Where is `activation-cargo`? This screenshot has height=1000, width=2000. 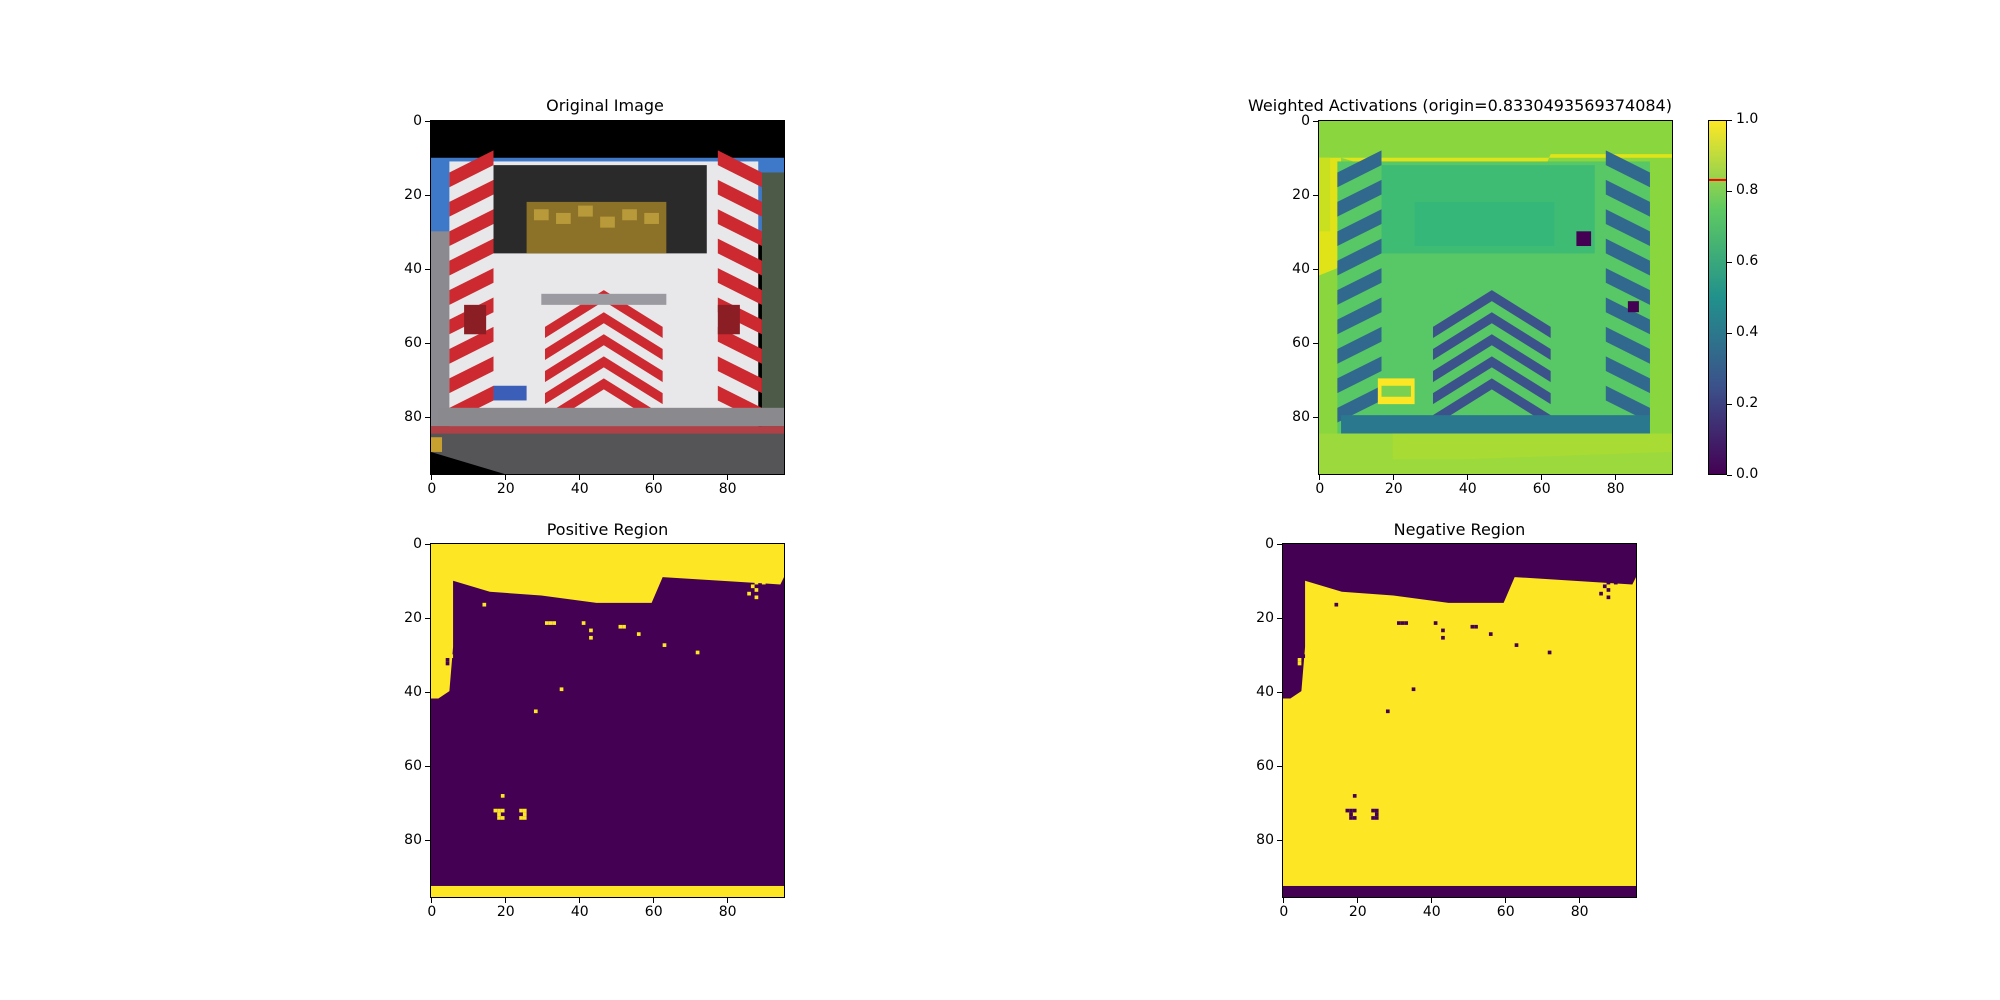 activation-cargo is located at coordinates (1484, 224).